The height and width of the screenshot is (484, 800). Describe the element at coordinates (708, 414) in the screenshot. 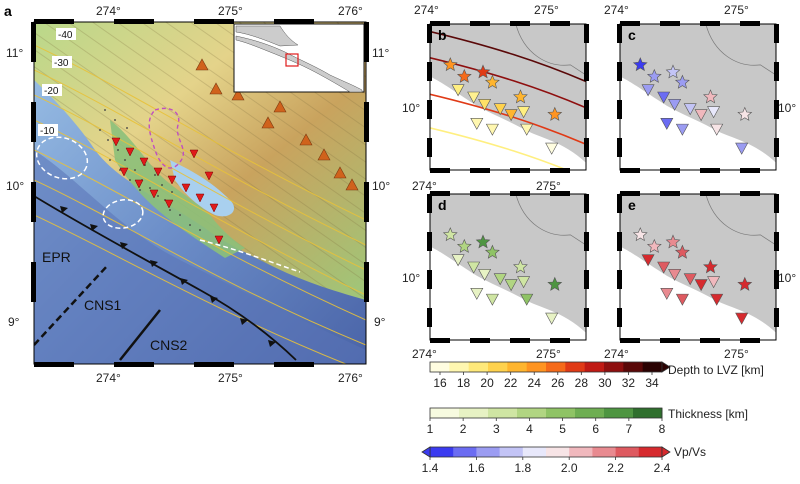

I see `colorbar-thickness-title: Thickness [km]` at that location.